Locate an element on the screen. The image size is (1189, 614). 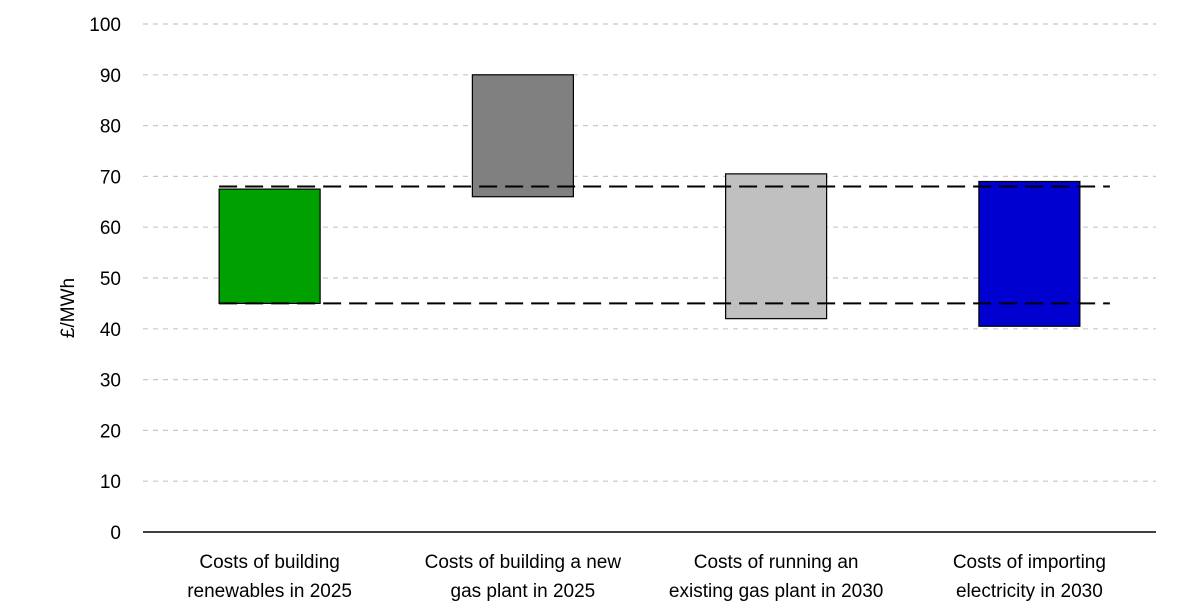
category-label: Costs of building is located at coordinates (269, 562).